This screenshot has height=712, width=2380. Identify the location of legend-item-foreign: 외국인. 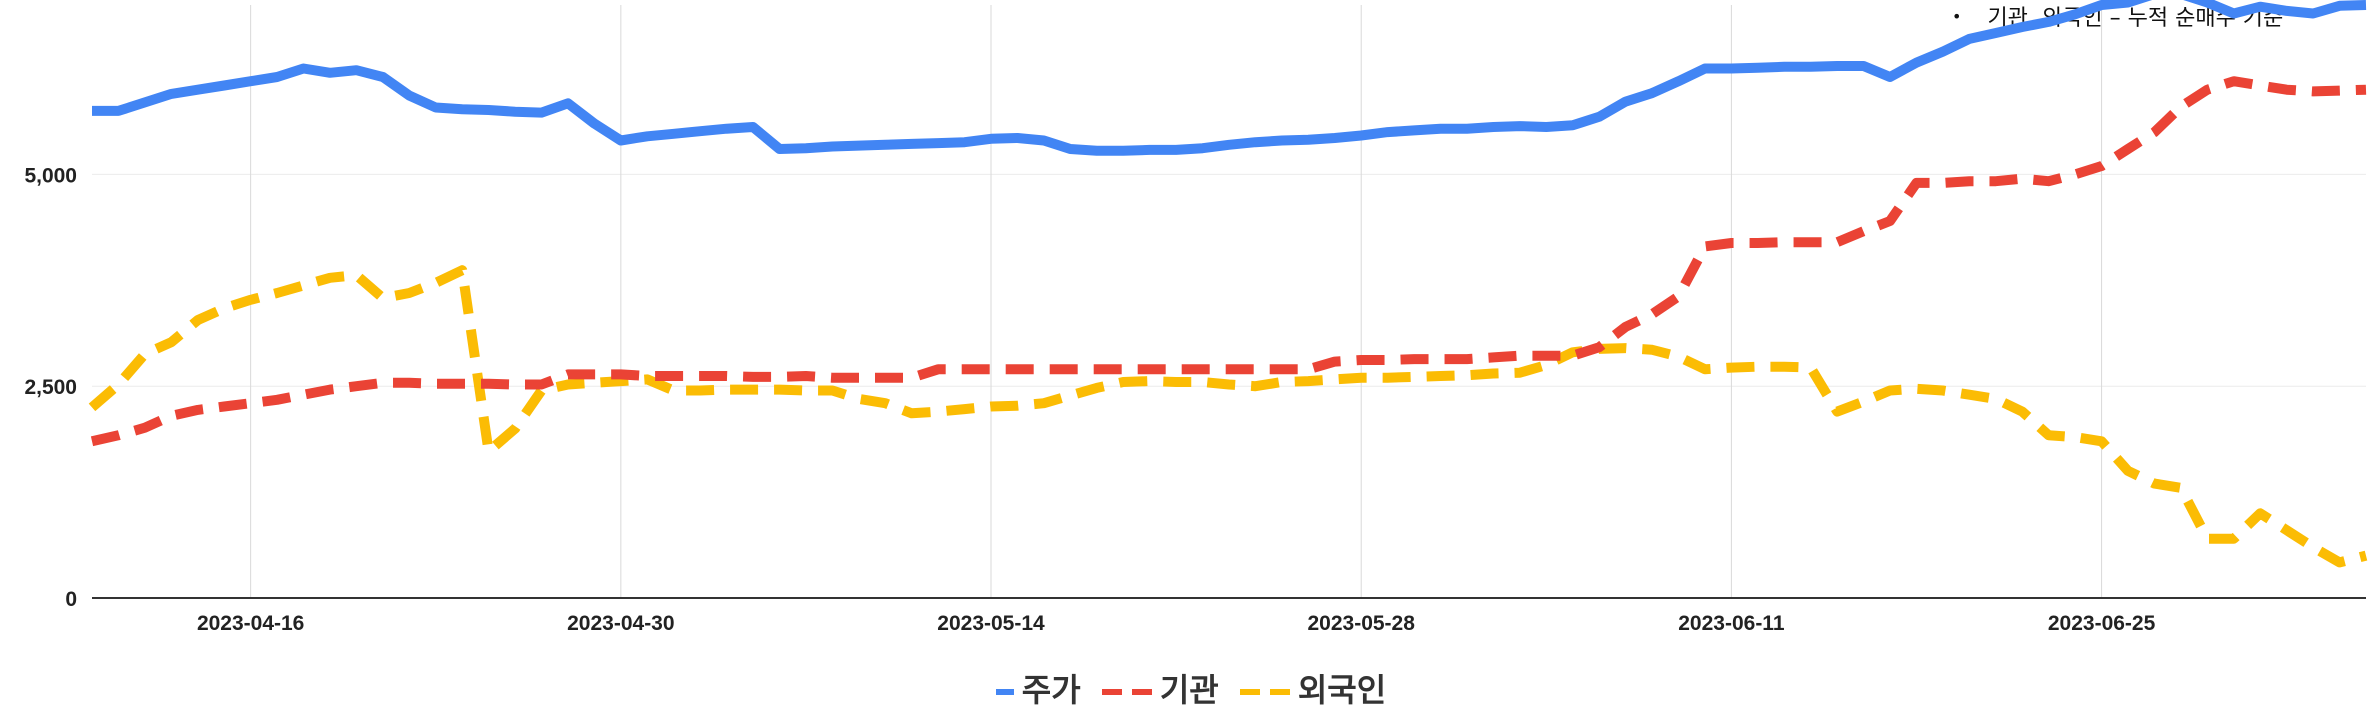
(1312, 688).